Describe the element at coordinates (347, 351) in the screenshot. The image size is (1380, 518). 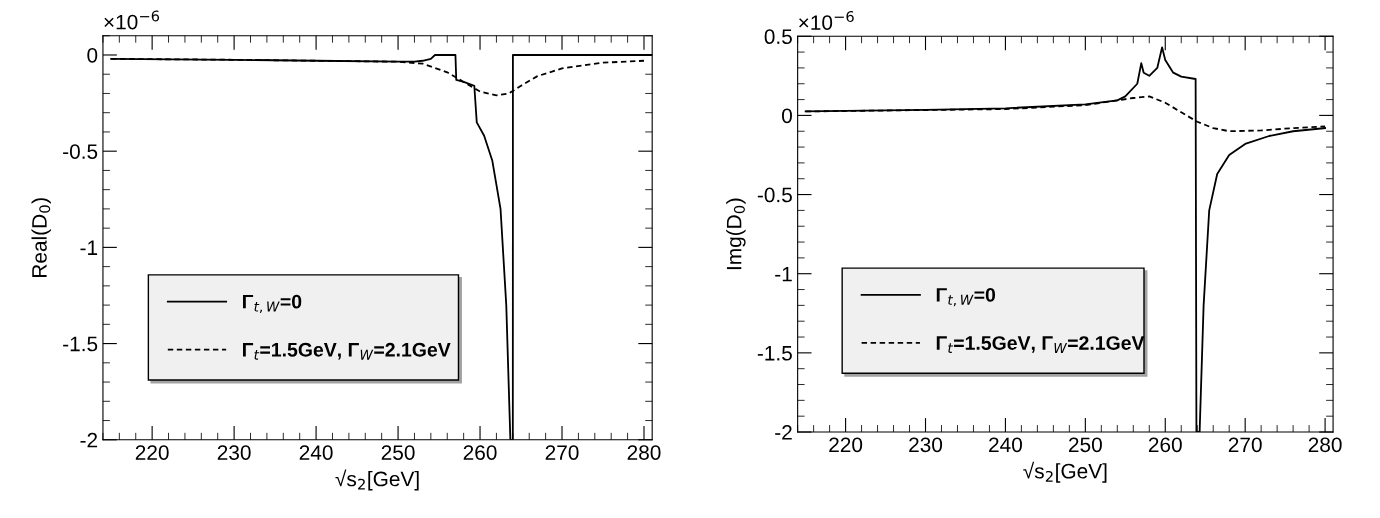
I see `legend-label: Γ$_{t}$=1.5GeV, Γ$_{W}$=2.1GeV` at that location.